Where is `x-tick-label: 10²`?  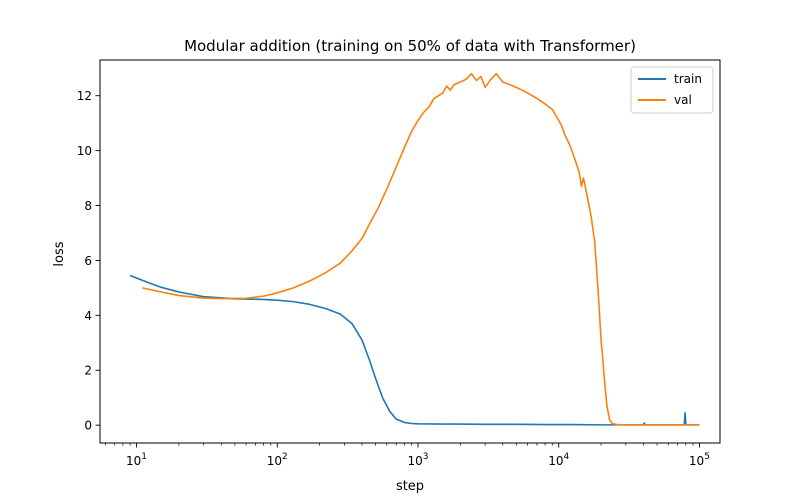 x-tick-label: 10² is located at coordinates (277, 460).